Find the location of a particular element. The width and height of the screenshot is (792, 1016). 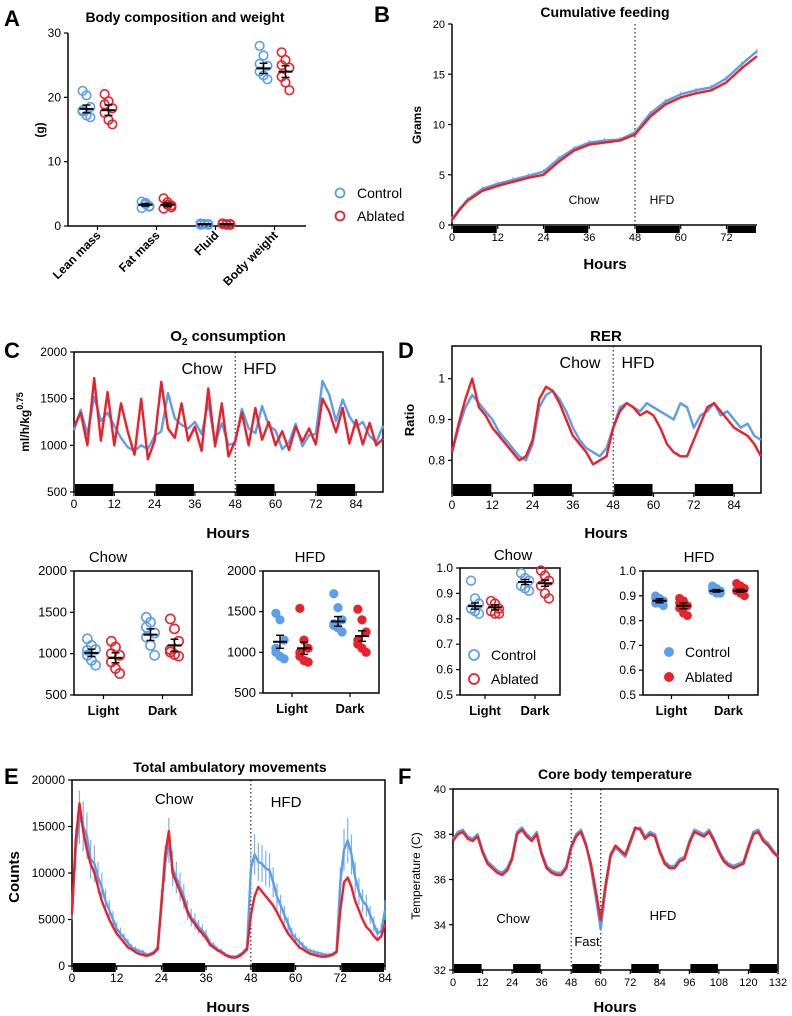

x-tick-label: 96 is located at coordinates (689, 983).